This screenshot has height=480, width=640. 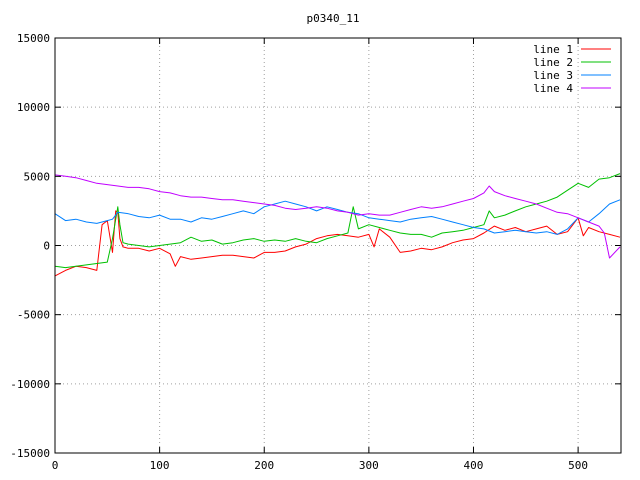 What do you see at coordinates (33, 107) in the screenshot?
I see `y-tick-label: 10000` at bounding box center [33, 107].